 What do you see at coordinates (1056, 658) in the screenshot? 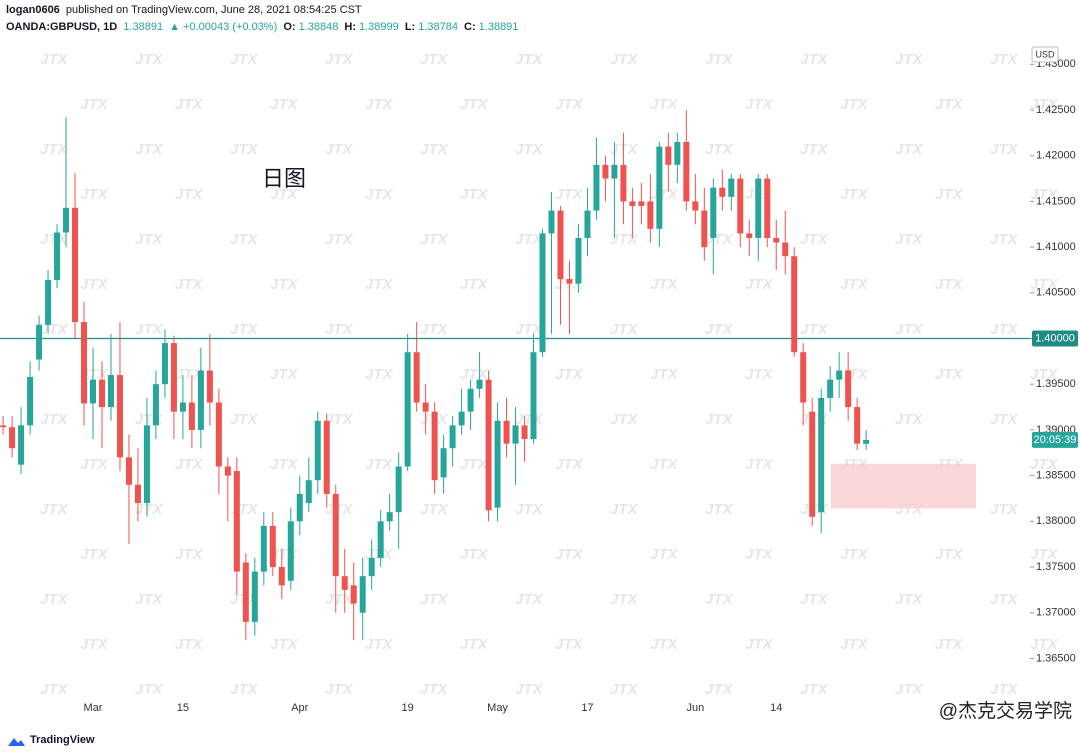
I see `y-tick-label: 1.36500` at bounding box center [1056, 658].